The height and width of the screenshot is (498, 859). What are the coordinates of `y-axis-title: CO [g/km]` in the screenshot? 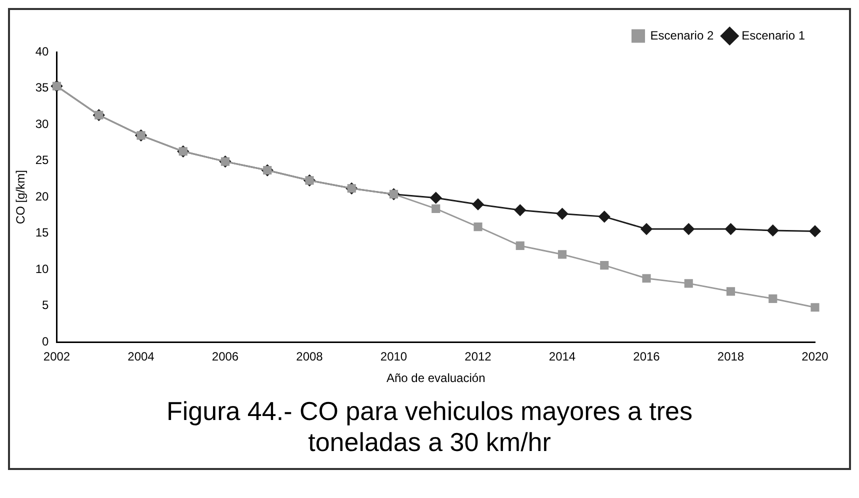 It's located at (21, 197).